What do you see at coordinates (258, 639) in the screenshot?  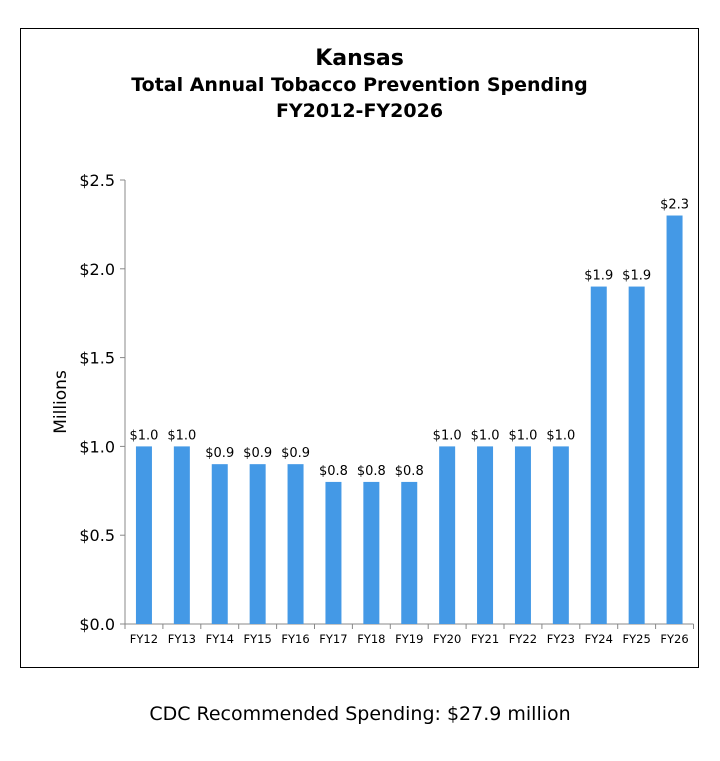 I see `x-tick-label: FY15` at bounding box center [258, 639].